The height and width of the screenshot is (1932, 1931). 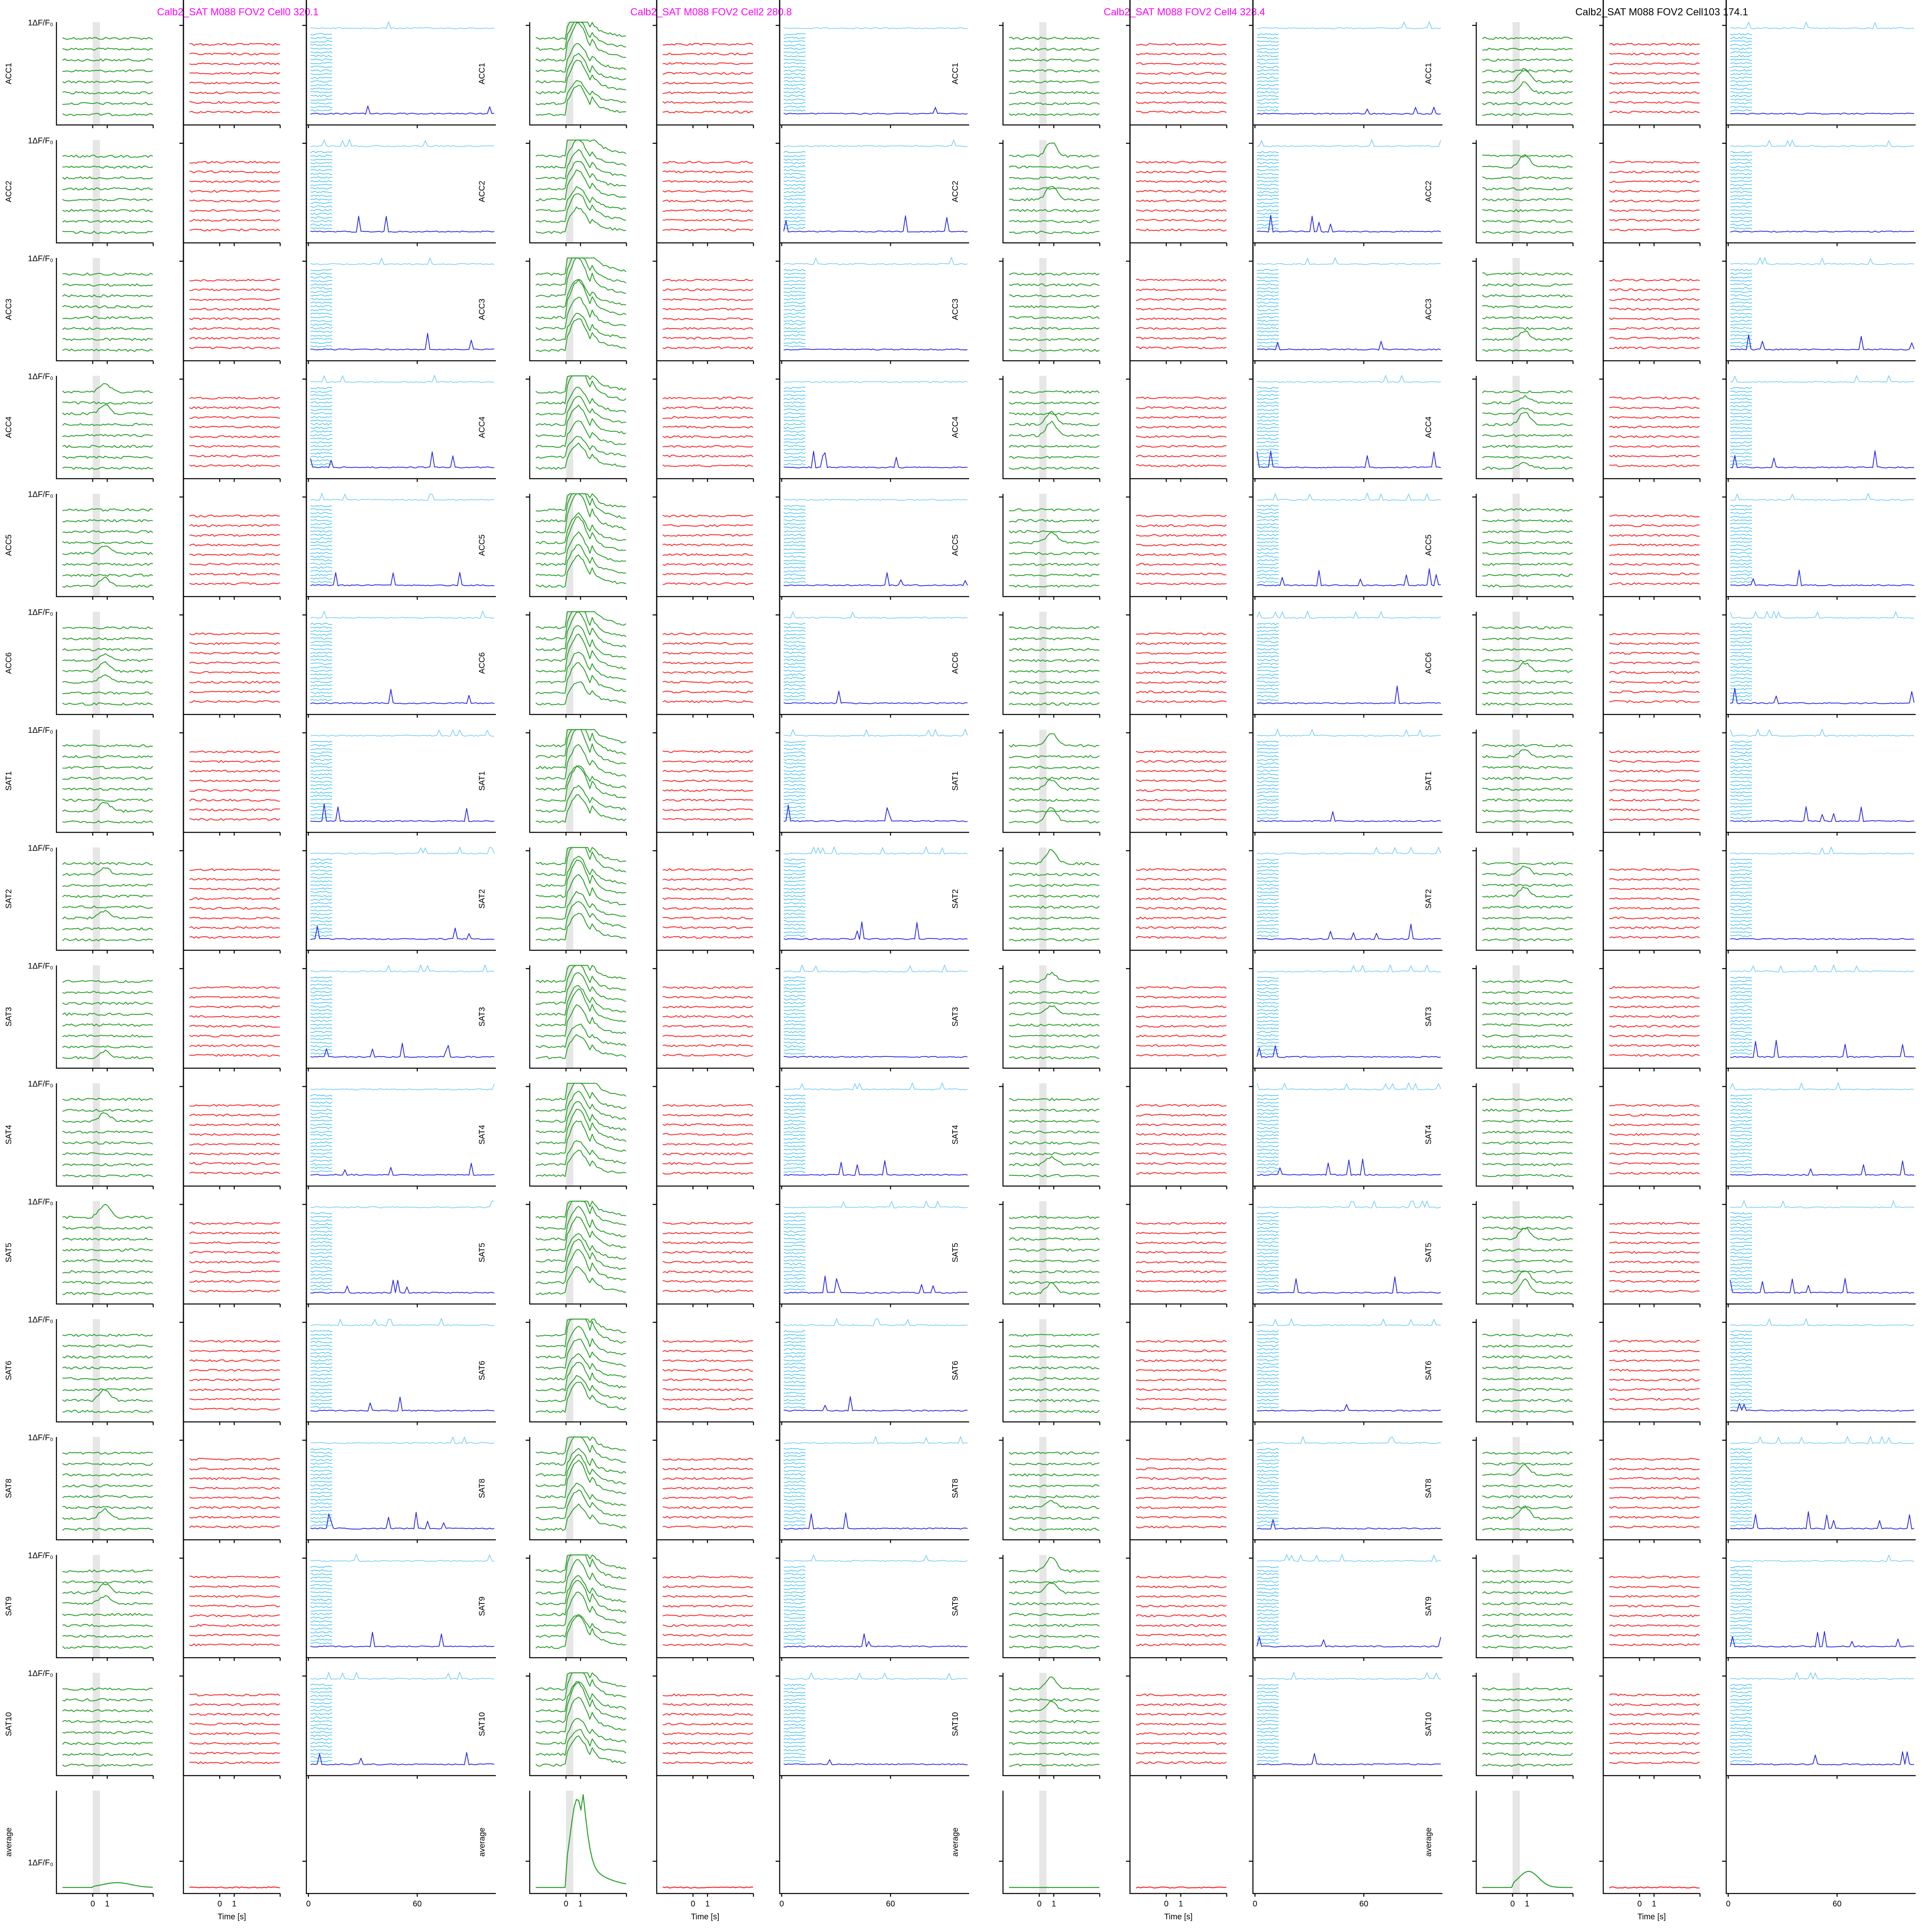 I want to click on evoked-axes, so click(x=577, y=1606).